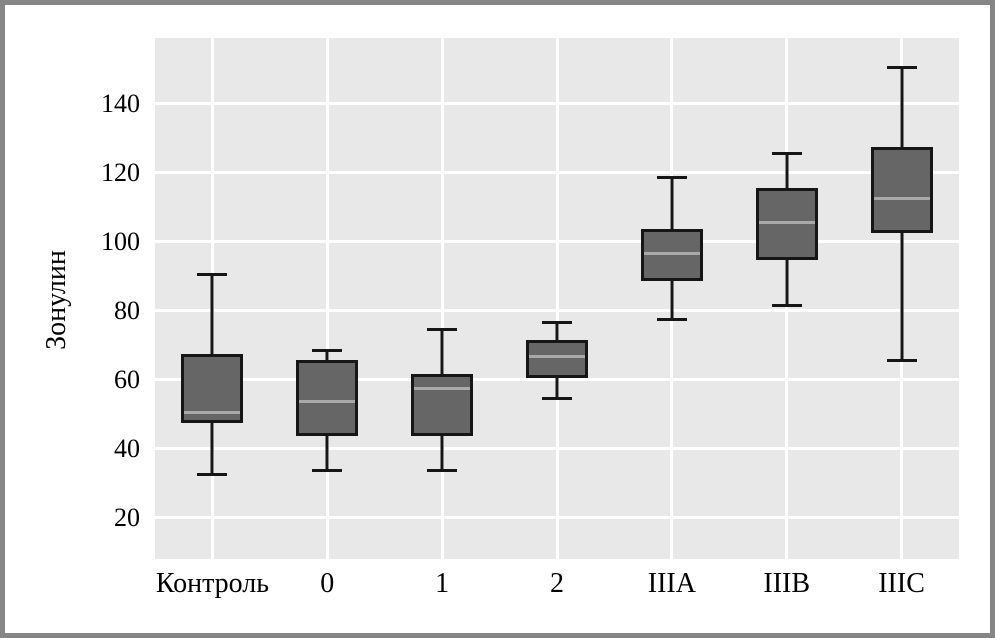 The height and width of the screenshot is (638, 995). What do you see at coordinates (127, 310) in the screenshot?
I see `y-tick-label: 80` at bounding box center [127, 310].